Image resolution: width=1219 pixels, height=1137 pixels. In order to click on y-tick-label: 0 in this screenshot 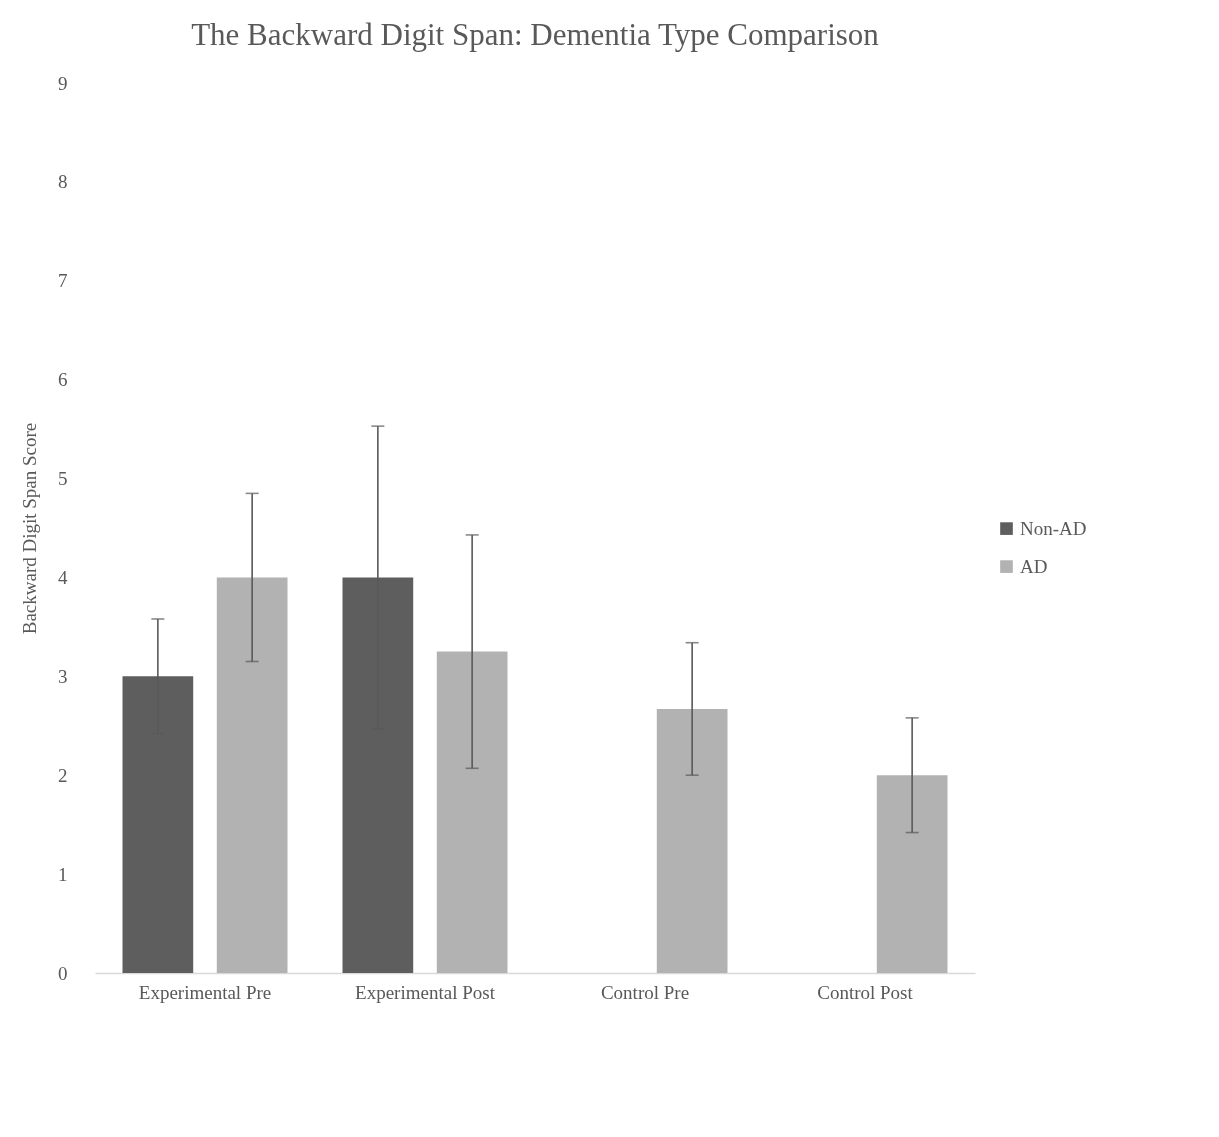, I will do `click(63, 973)`.